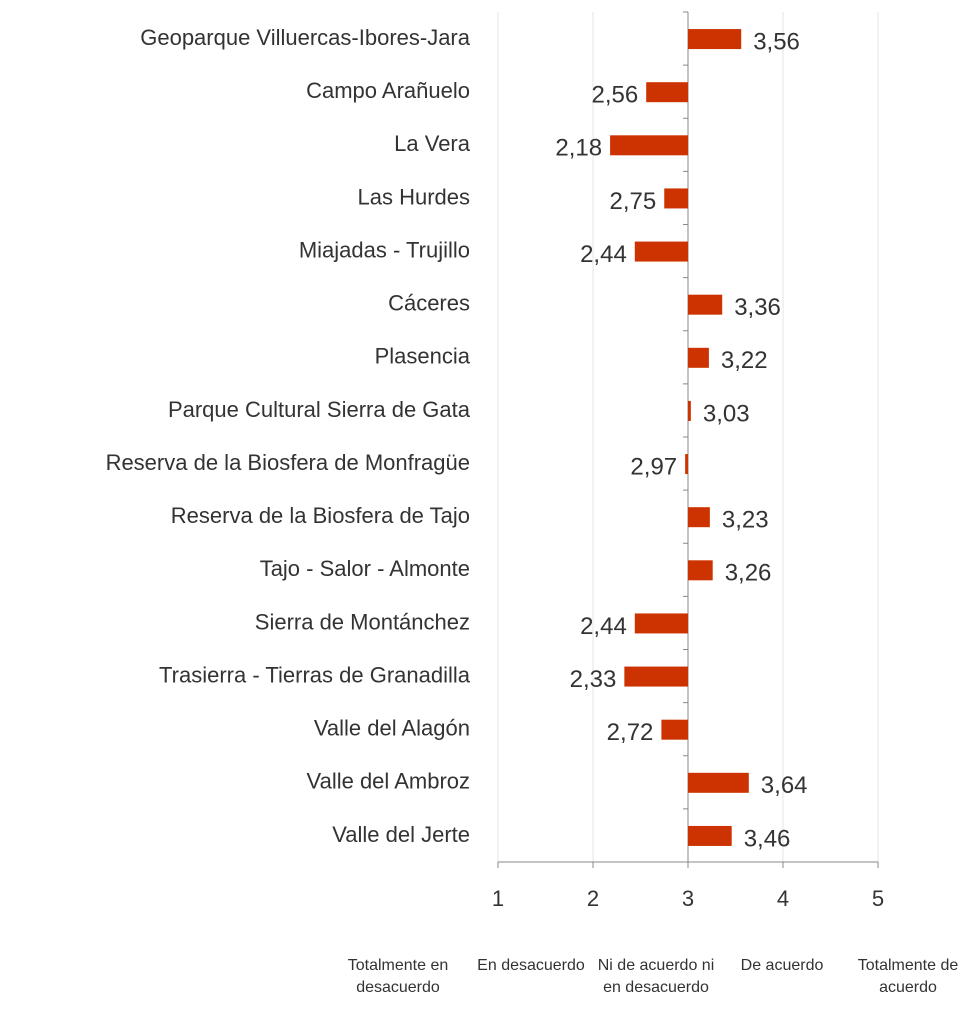 Image resolution: width=974 pixels, height=1026 pixels. What do you see at coordinates (593, 898) in the screenshot?
I see `x-tick-label: 2` at bounding box center [593, 898].